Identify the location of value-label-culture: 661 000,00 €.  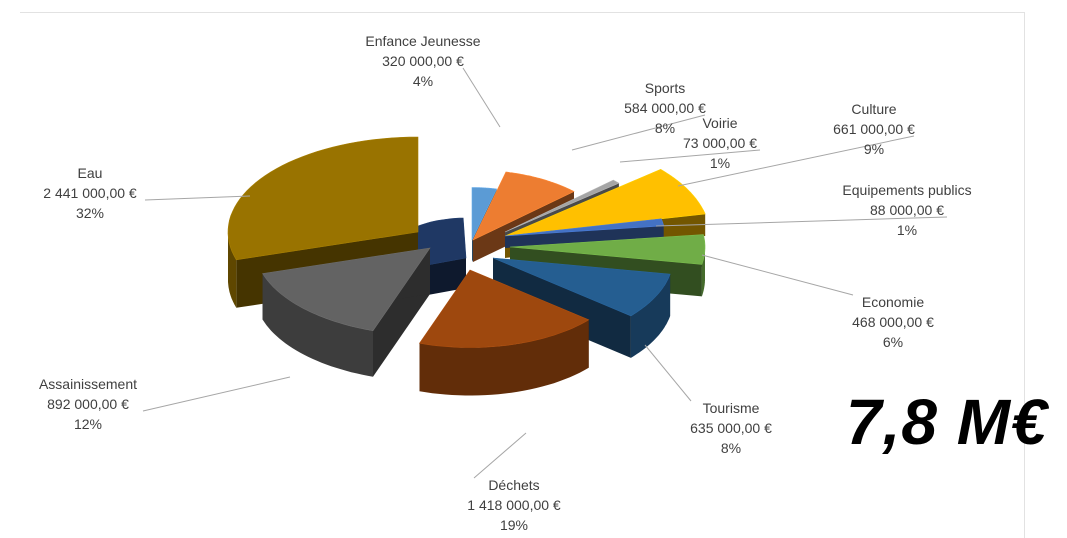
(874, 129).